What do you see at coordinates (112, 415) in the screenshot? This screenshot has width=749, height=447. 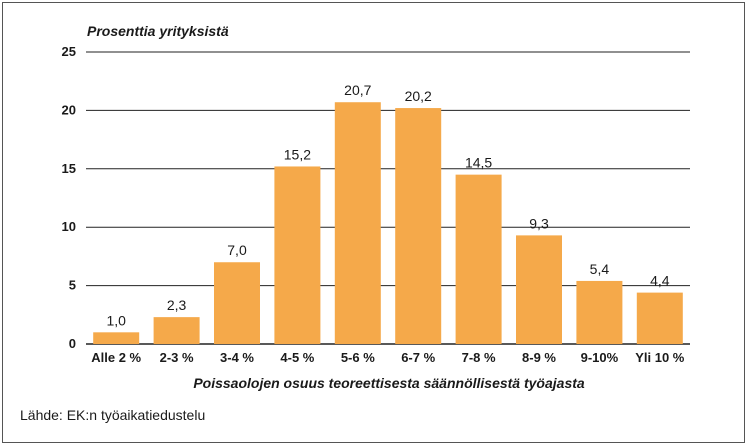 I see `source-note: Lähde: EK:n työaikatiedustelu` at bounding box center [112, 415].